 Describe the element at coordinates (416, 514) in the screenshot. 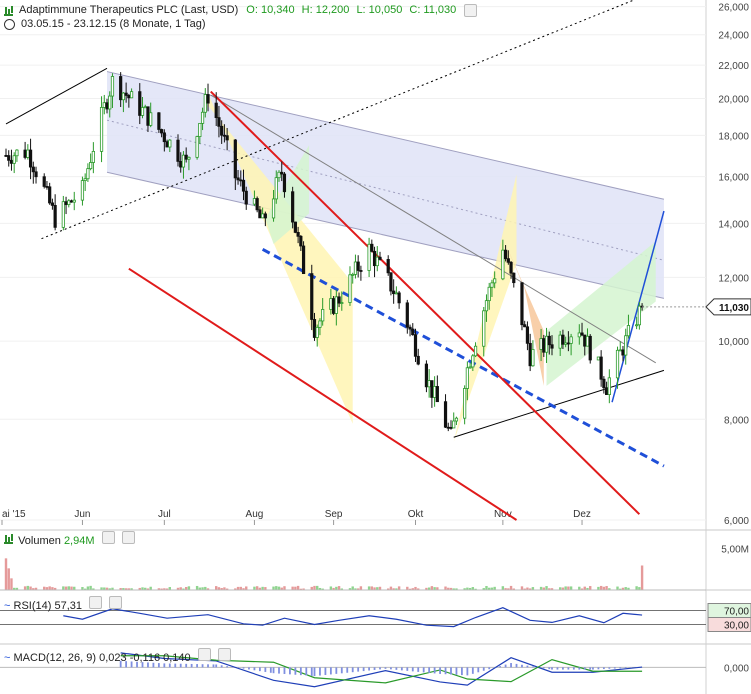

I see `x-tick-label: Okt` at that location.